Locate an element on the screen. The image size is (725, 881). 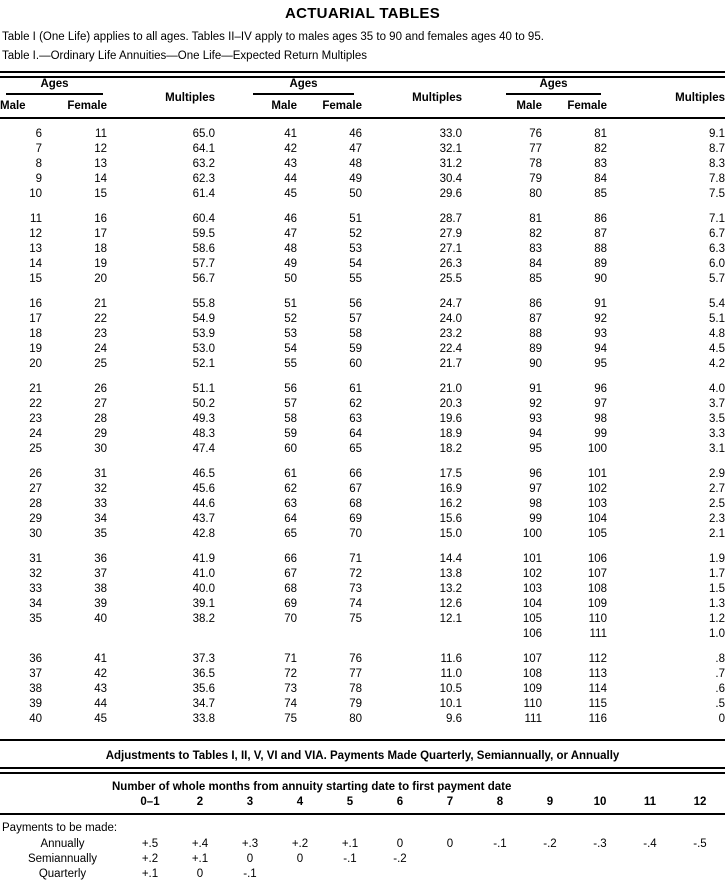
female-age-cell: 107 is located at coordinates (597, 574).